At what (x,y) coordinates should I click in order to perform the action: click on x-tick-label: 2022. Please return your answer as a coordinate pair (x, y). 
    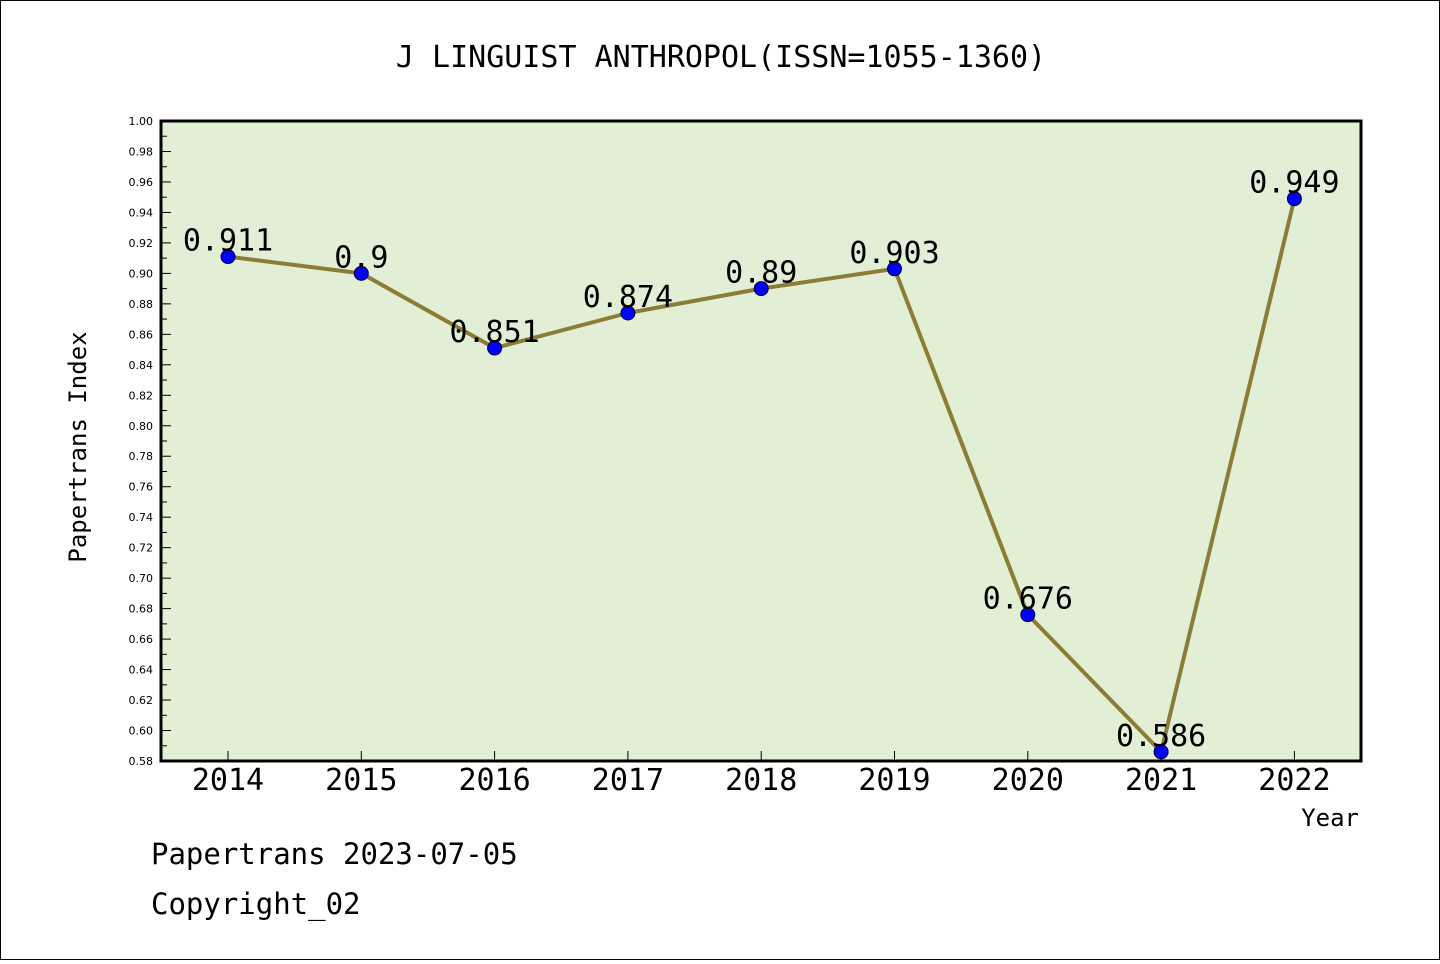
    Looking at the image, I should click on (1294, 780).